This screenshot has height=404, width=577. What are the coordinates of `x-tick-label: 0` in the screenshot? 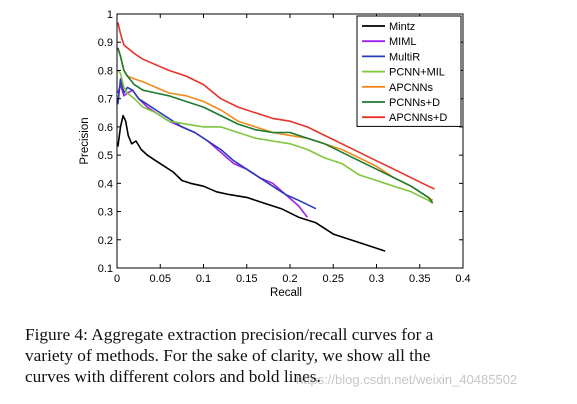 It's located at (117, 279).